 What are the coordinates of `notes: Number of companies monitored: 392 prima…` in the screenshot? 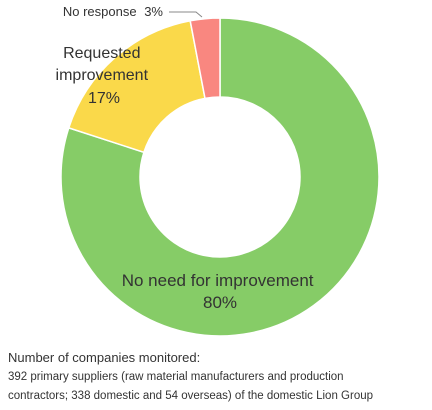 It's located at (218, 377).